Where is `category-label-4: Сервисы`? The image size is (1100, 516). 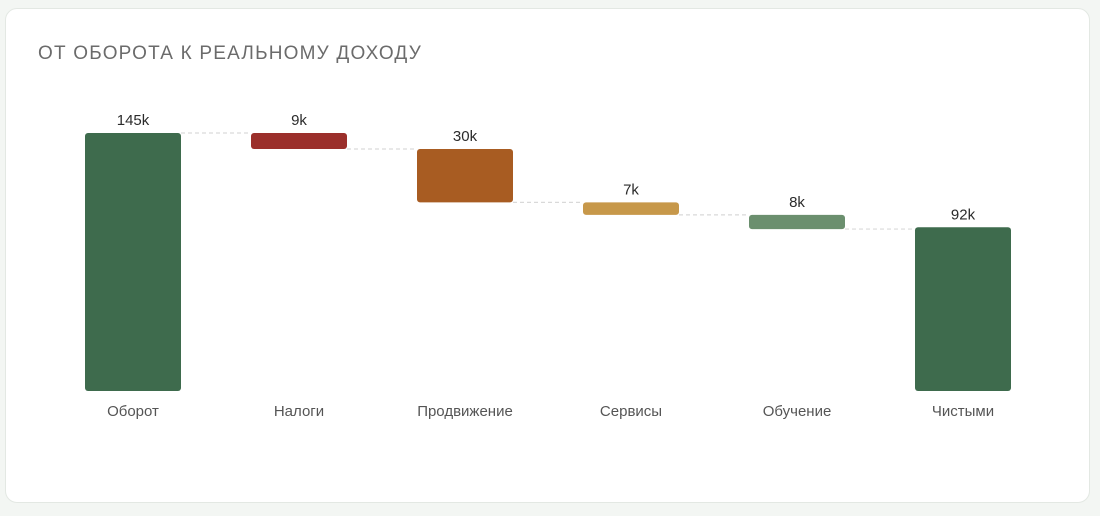
category-label-4: Сервисы is located at coordinates (631, 411).